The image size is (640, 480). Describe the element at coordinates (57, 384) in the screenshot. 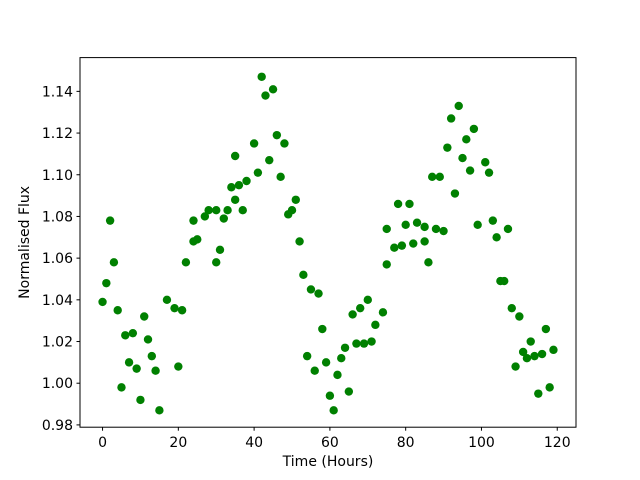

I see `y-tick-label: 1.00` at that location.